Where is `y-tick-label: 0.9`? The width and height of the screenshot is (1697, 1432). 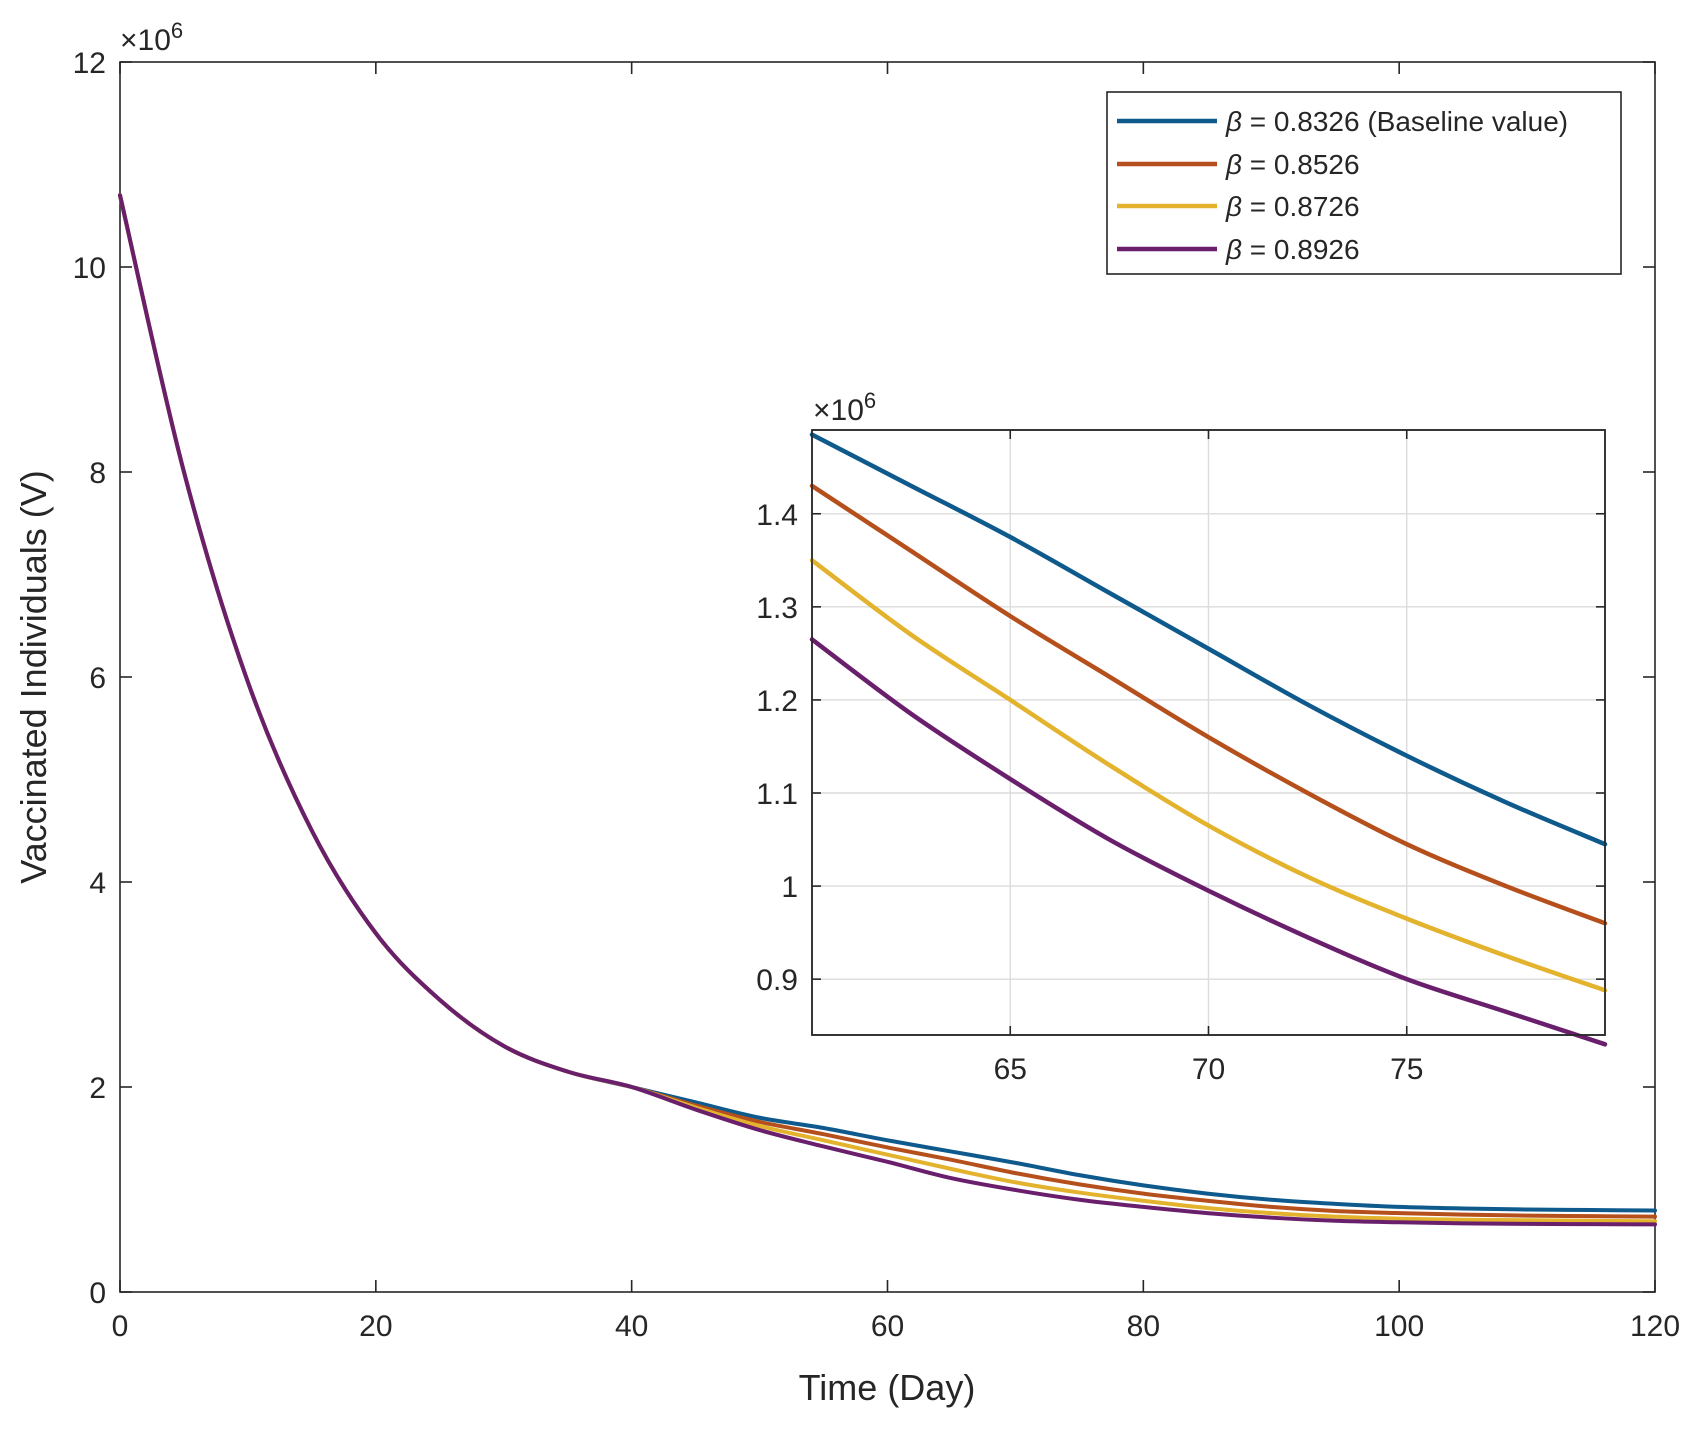
y-tick-label: 0.9 is located at coordinates (777, 980).